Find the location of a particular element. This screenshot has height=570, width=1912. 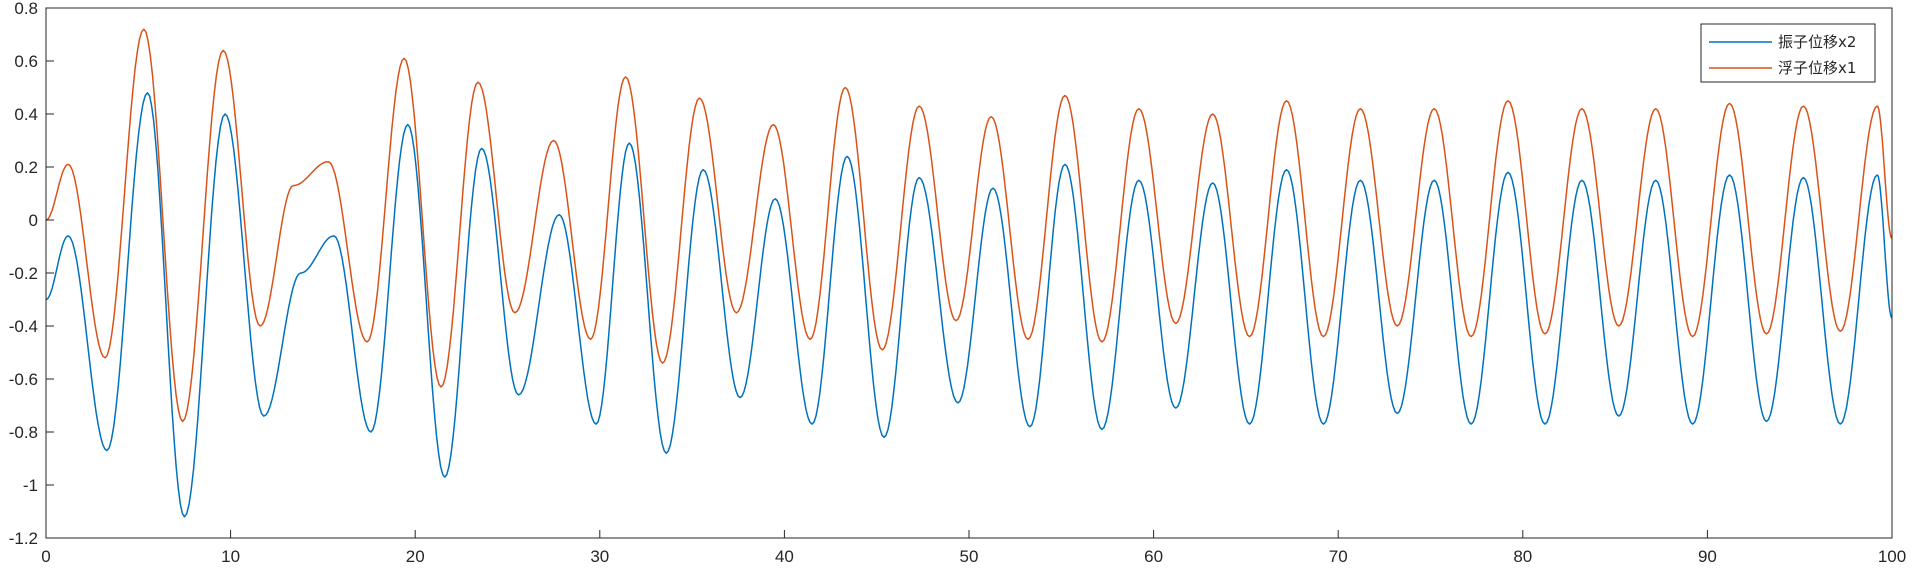

x-tick-label: 20 is located at coordinates (415, 556).